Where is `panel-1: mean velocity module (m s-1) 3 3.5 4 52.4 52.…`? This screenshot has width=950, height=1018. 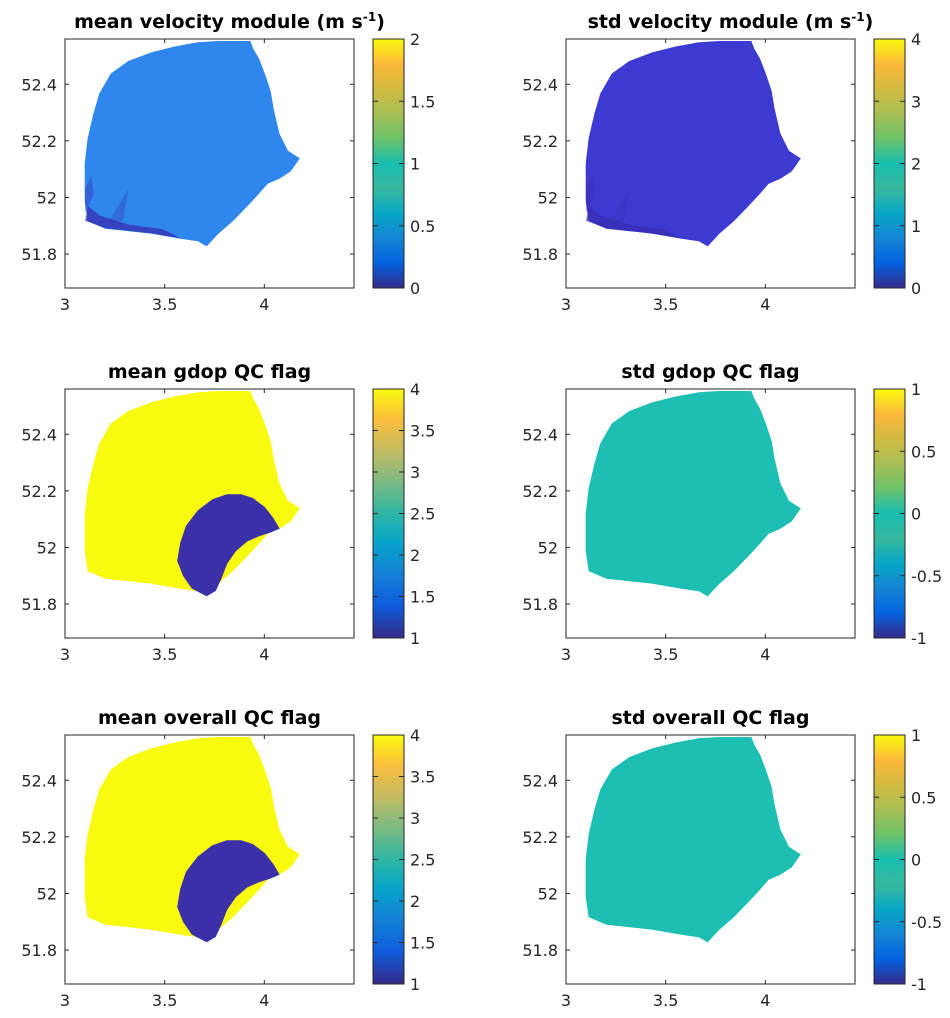
panel-1: mean velocity module (m s-1) 3 3.5 4 52.4 52.… is located at coordinates (228, 162).